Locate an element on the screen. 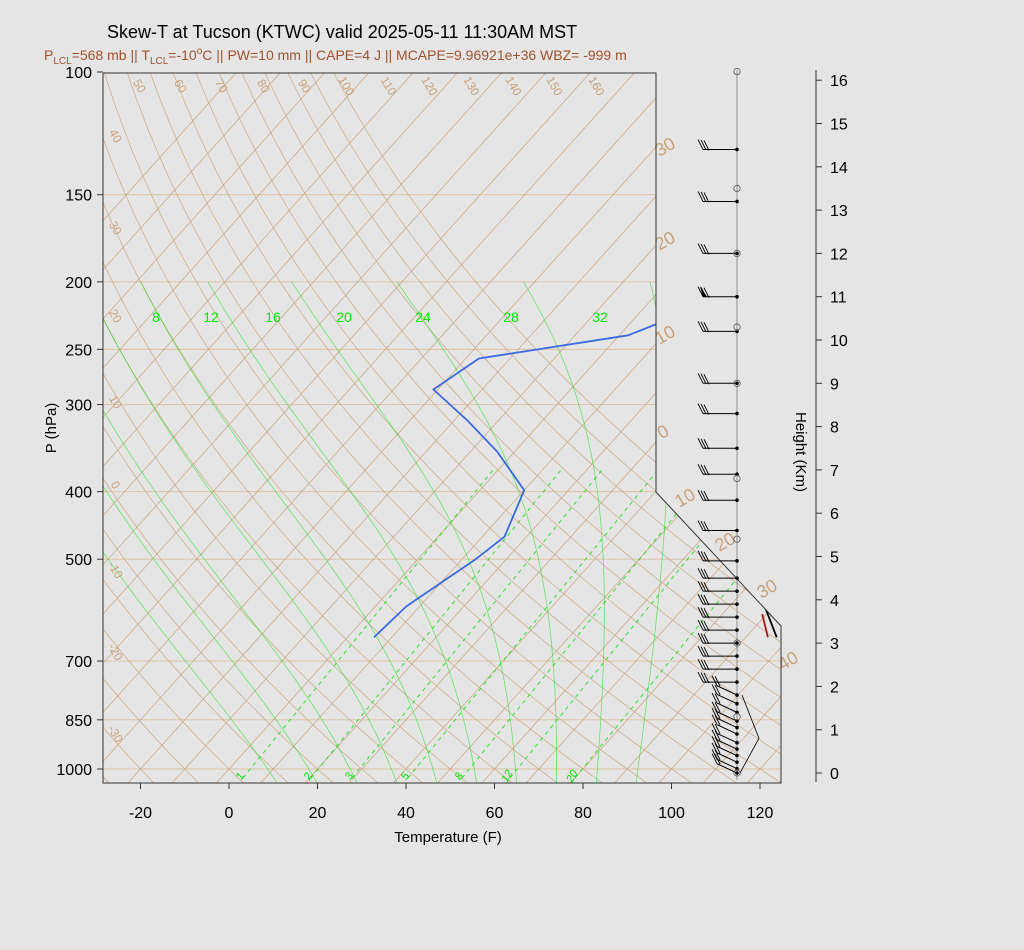 The height and width of the screenshot is (950, 1024). subtitle-t-value: =-10 is located at coordinates (182, 55).